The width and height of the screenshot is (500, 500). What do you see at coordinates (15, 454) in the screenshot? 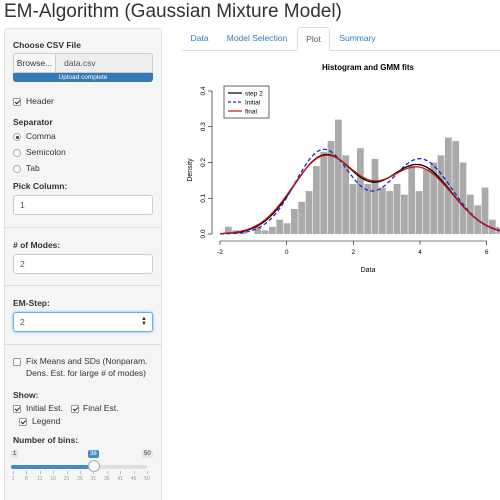
I see `bins-min-label: 1` at bounding box center [15, 454].